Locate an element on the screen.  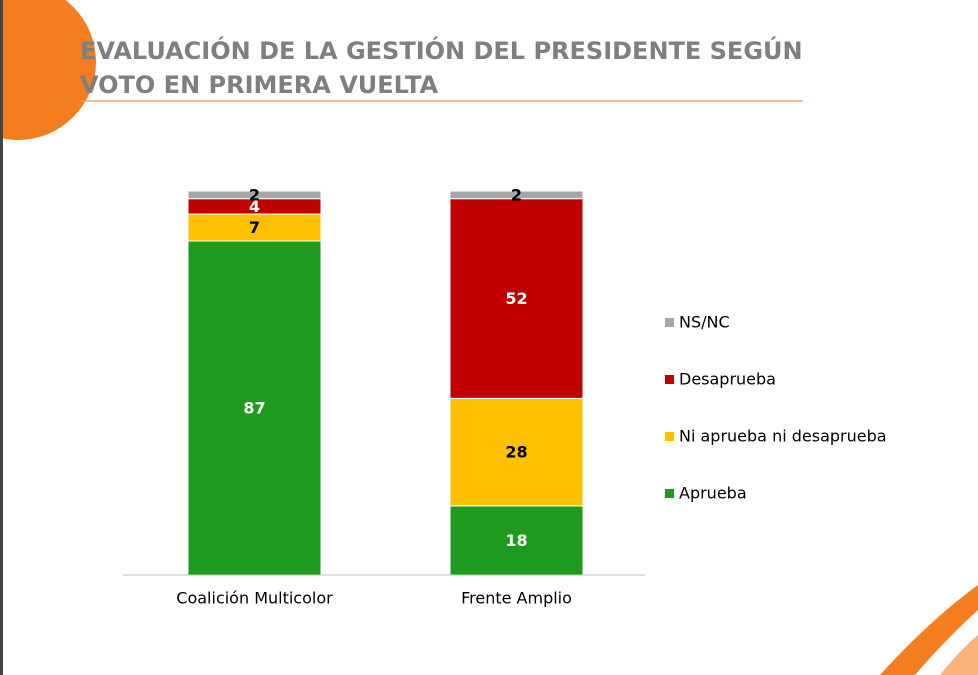
legend-label: Desaprueba is located at coordinates (727, 379).